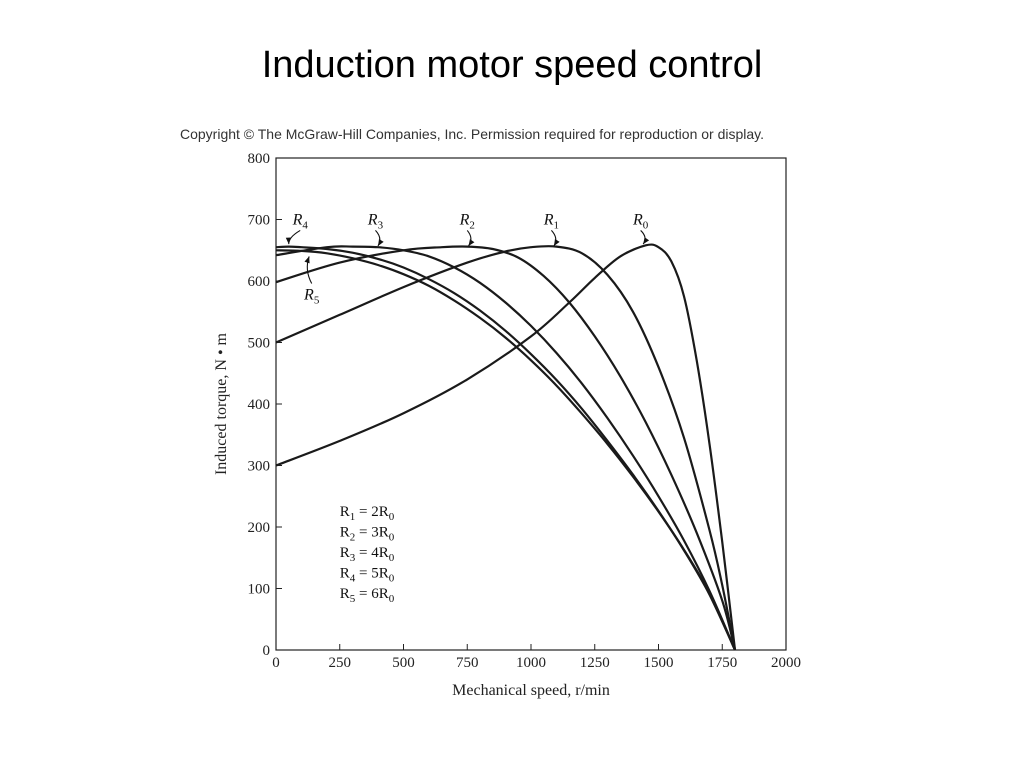  Describe the element at coordinates (300, 221) in the screenshot. I see `curve-label-r4: R4` at that location.